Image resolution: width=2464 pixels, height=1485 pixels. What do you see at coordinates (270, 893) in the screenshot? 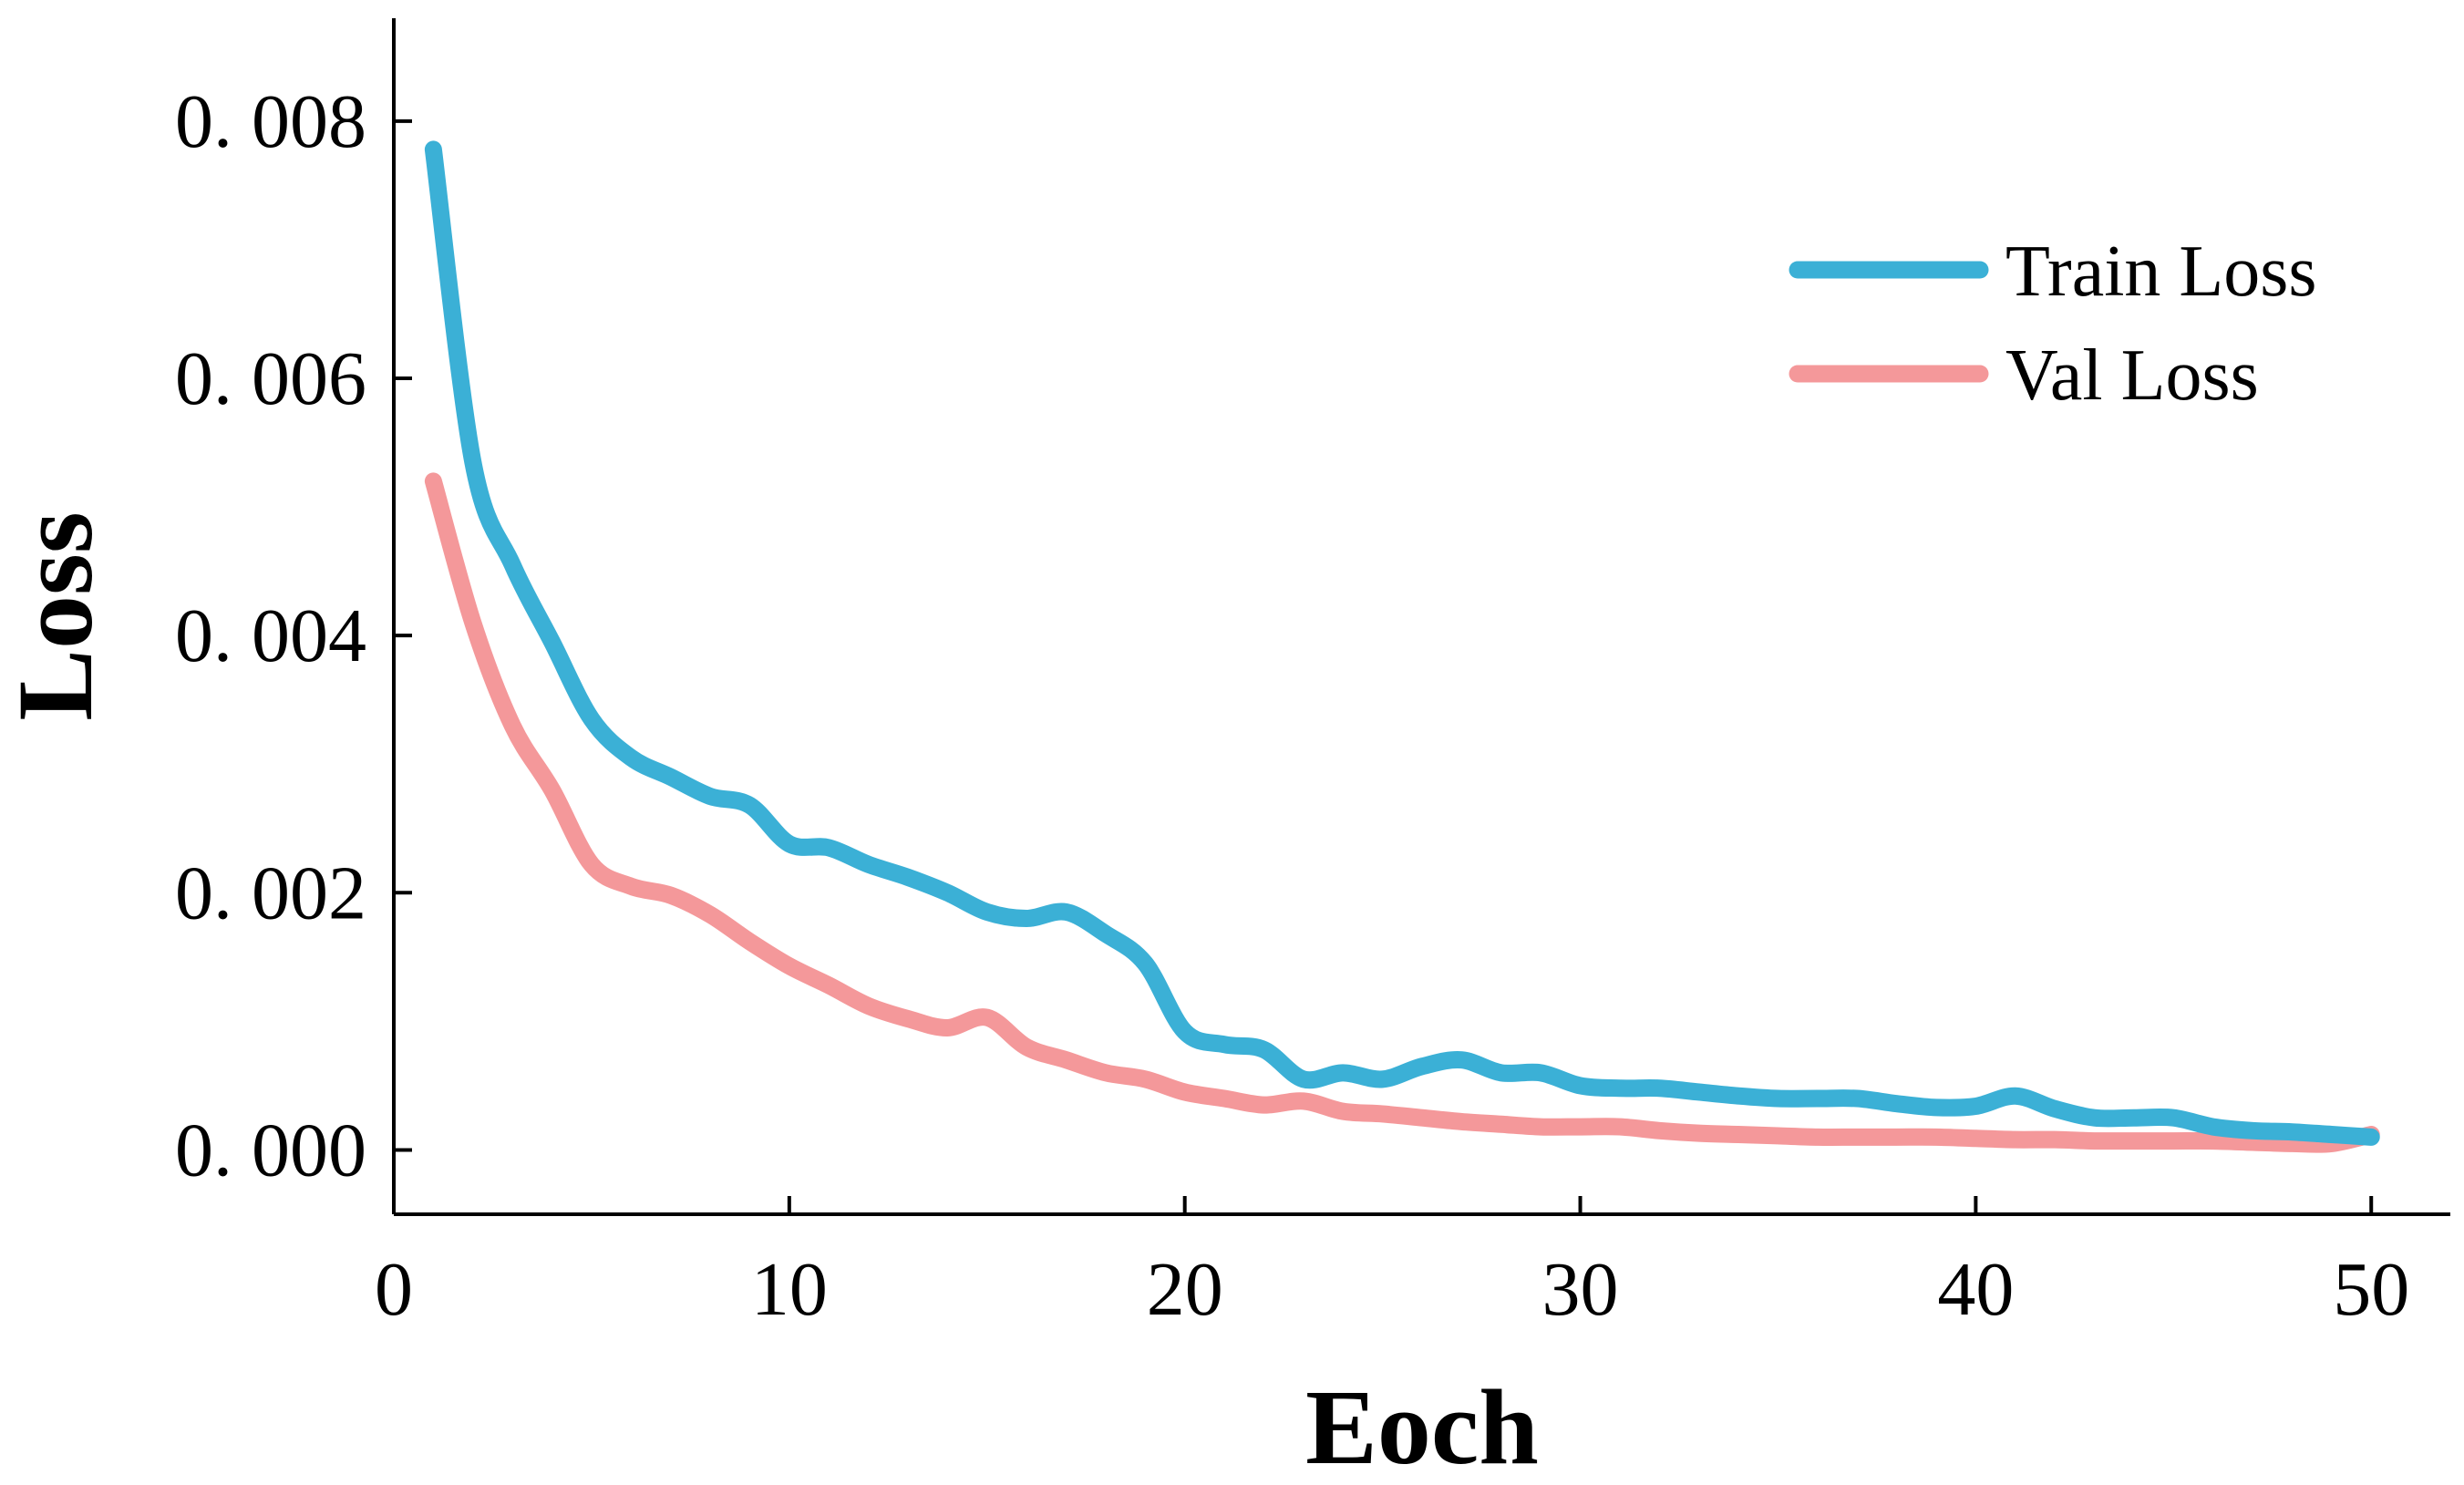
I see `y-tick-label: 0. 002` at bounding box center [270, 893].